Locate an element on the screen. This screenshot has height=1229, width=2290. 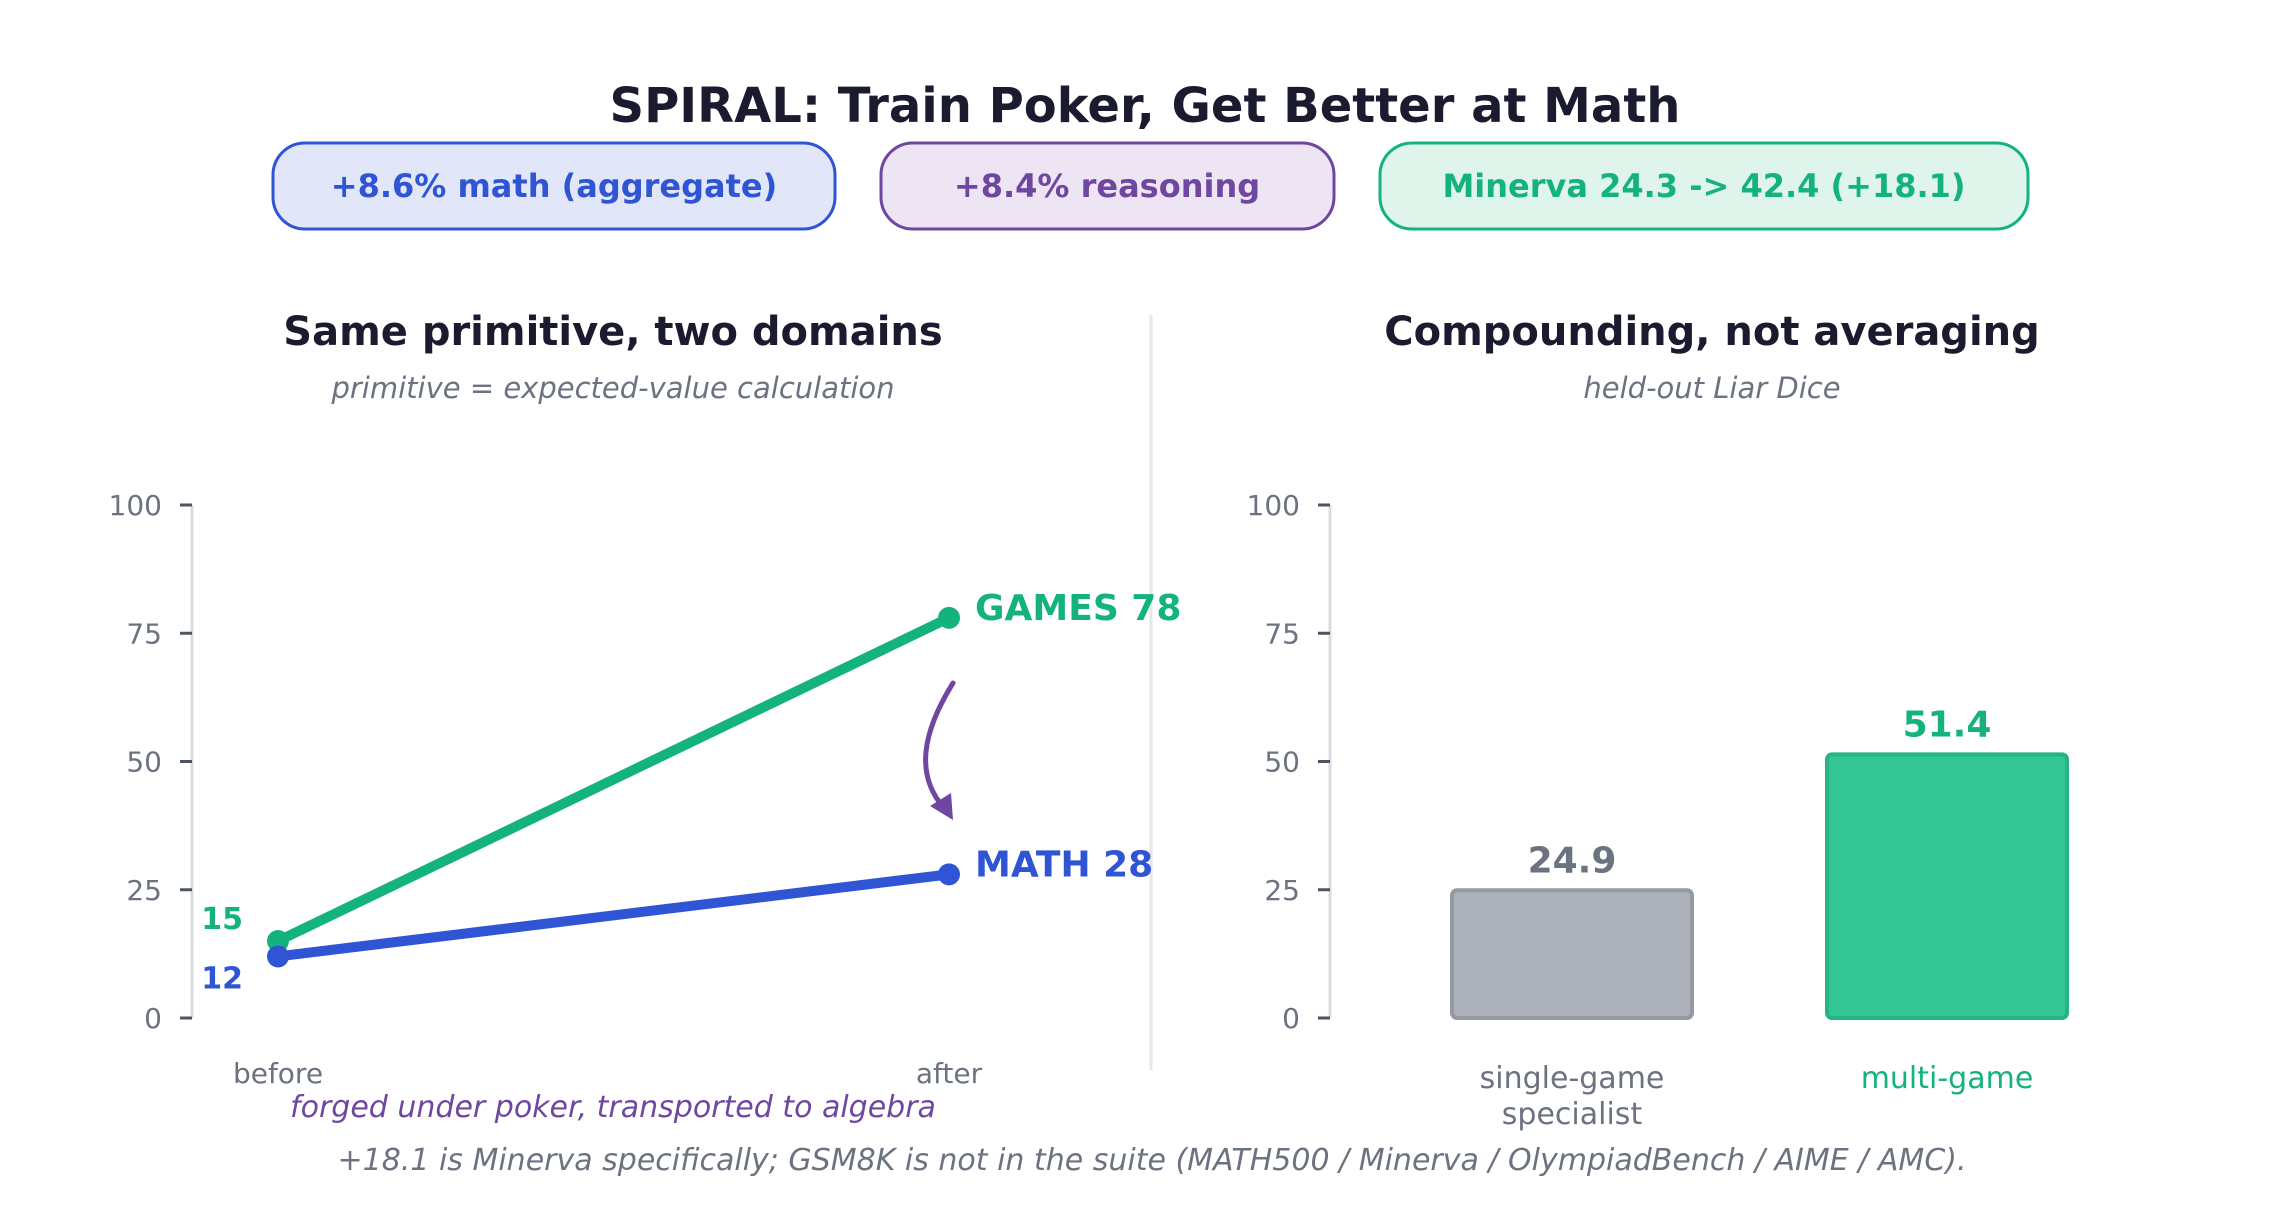
point-games-before is located at coordinates (278, 941).